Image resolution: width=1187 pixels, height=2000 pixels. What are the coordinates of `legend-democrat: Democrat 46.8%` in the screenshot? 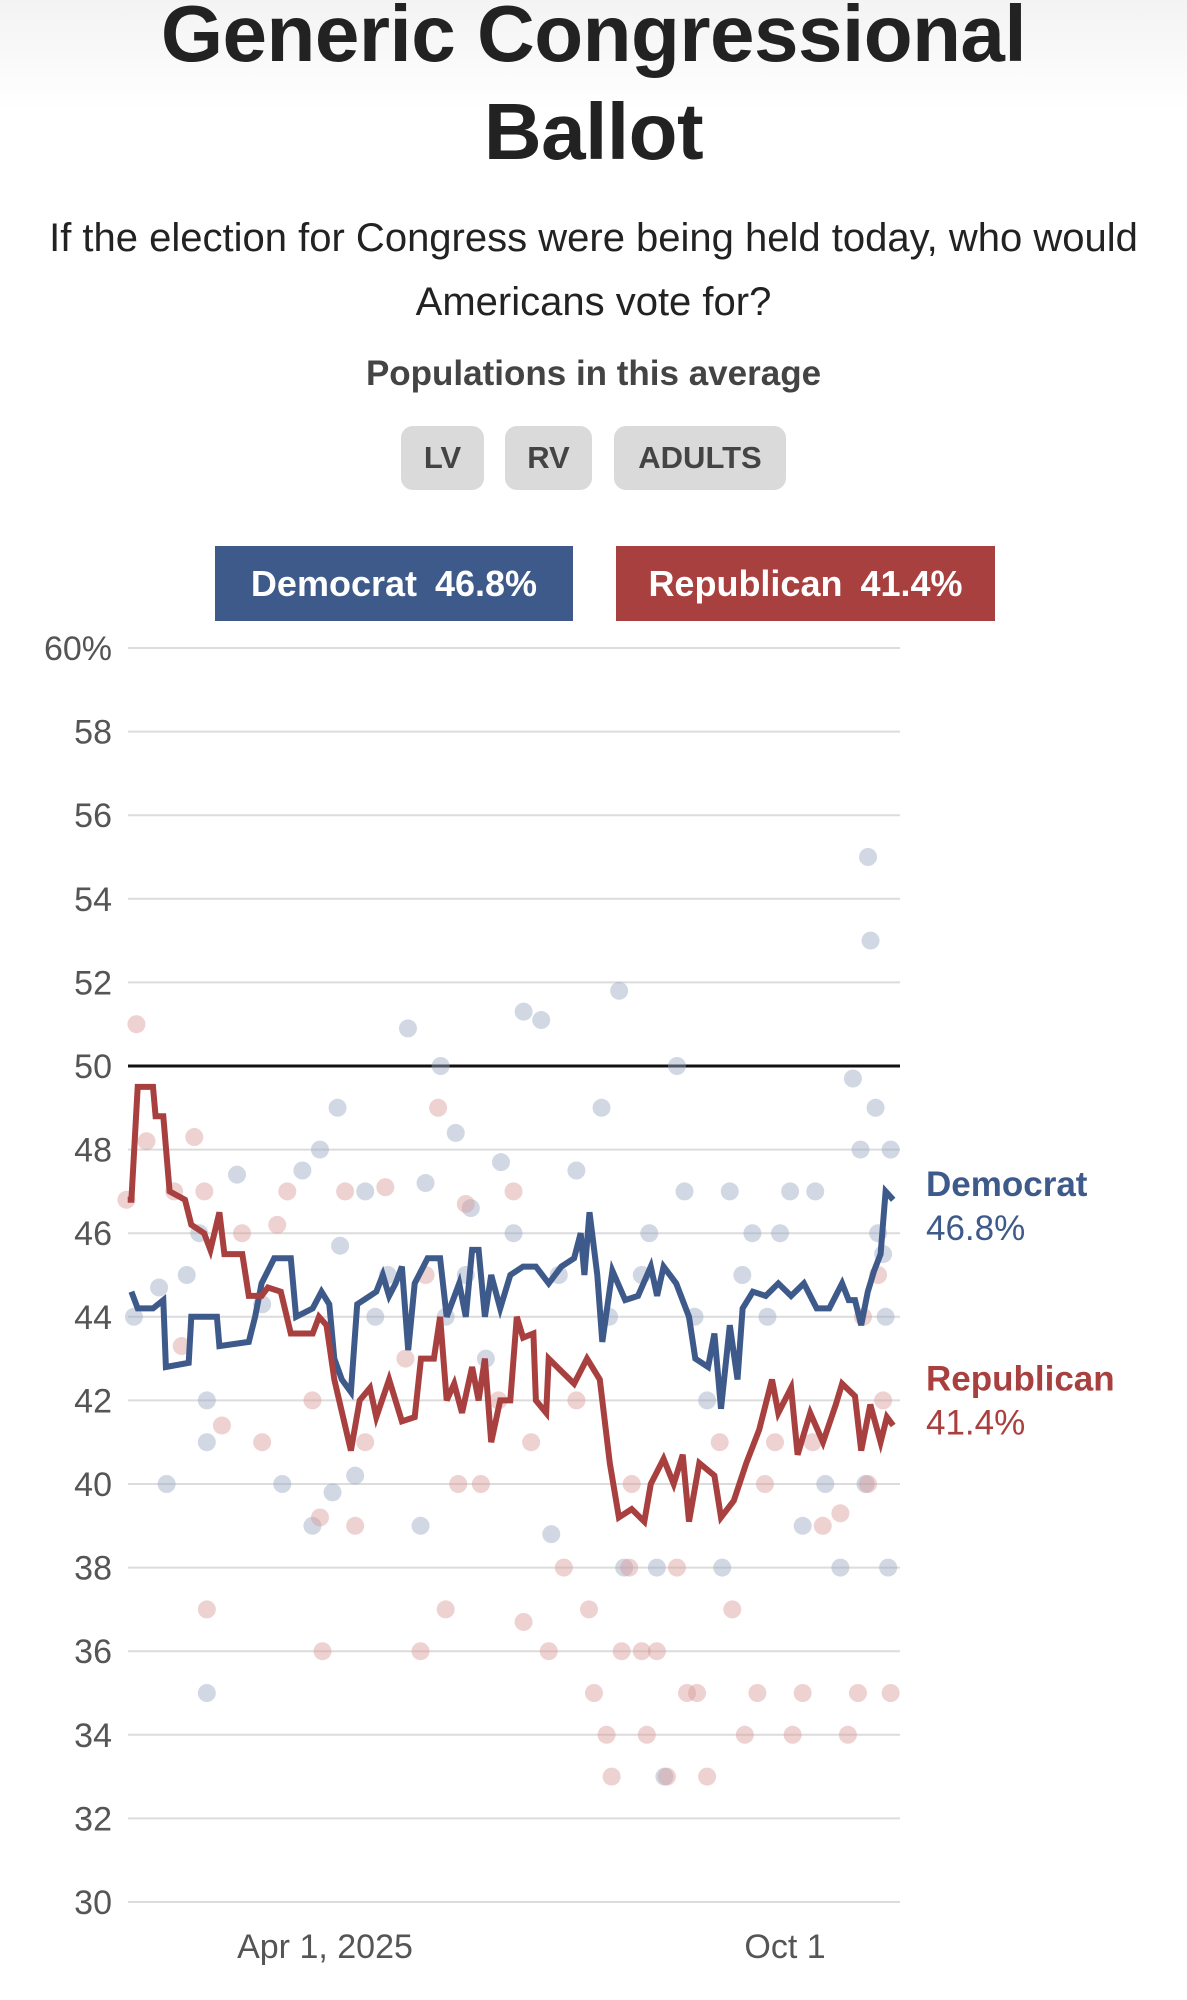 It's located at (394, 583).